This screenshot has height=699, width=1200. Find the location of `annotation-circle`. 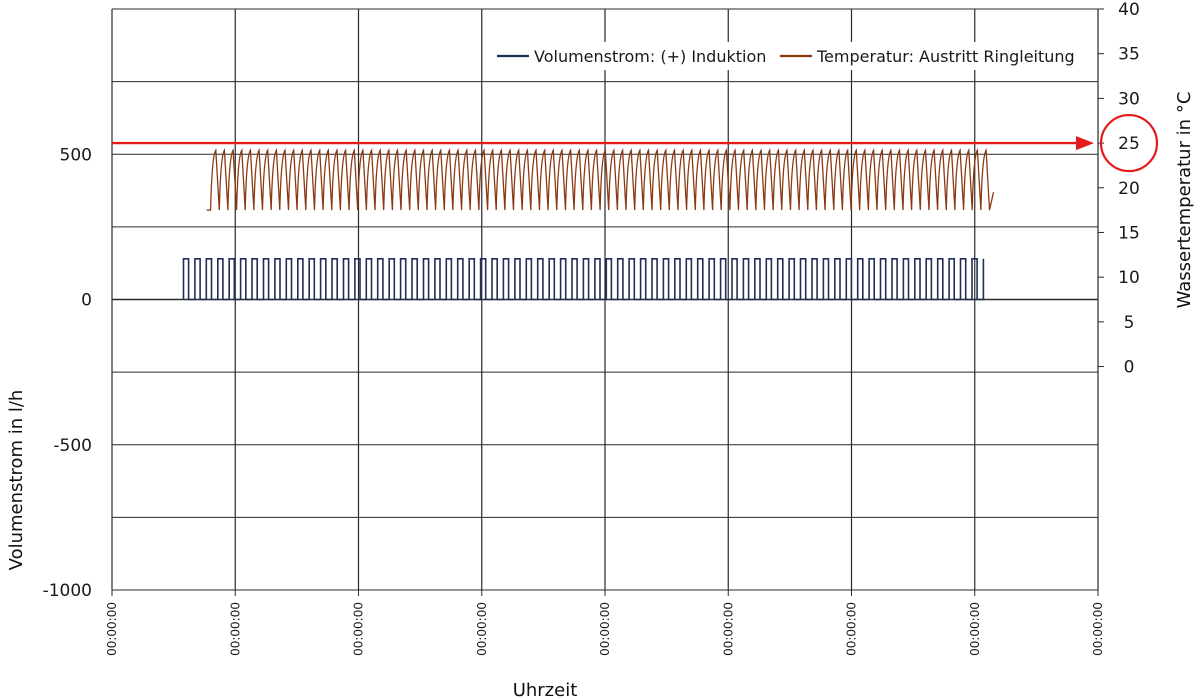

annotation-circle is located at coordinates (1129, 143).